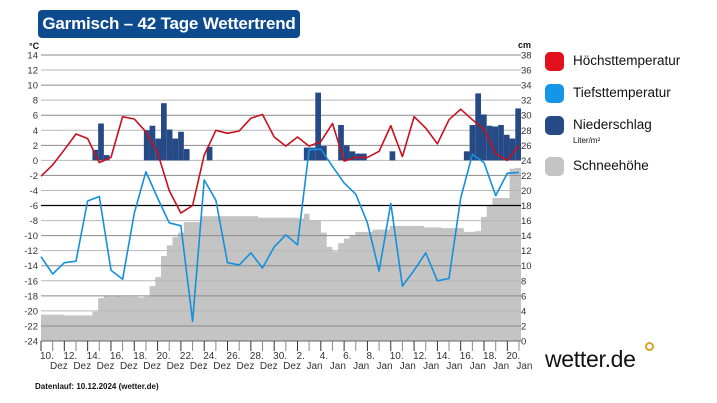 This screenshot has width=717, height=403. What do you see at coordinates (631, 168) in the screenshot?
I see `legend-item-snow-depth: Schneehöhe` at bounding box center [631, 168].